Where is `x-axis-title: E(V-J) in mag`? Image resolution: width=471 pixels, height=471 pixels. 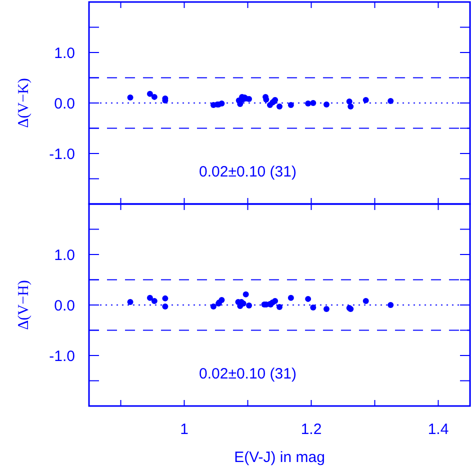 x-axis-title: E(V-J) in mag is located at coordinates (279, 457).